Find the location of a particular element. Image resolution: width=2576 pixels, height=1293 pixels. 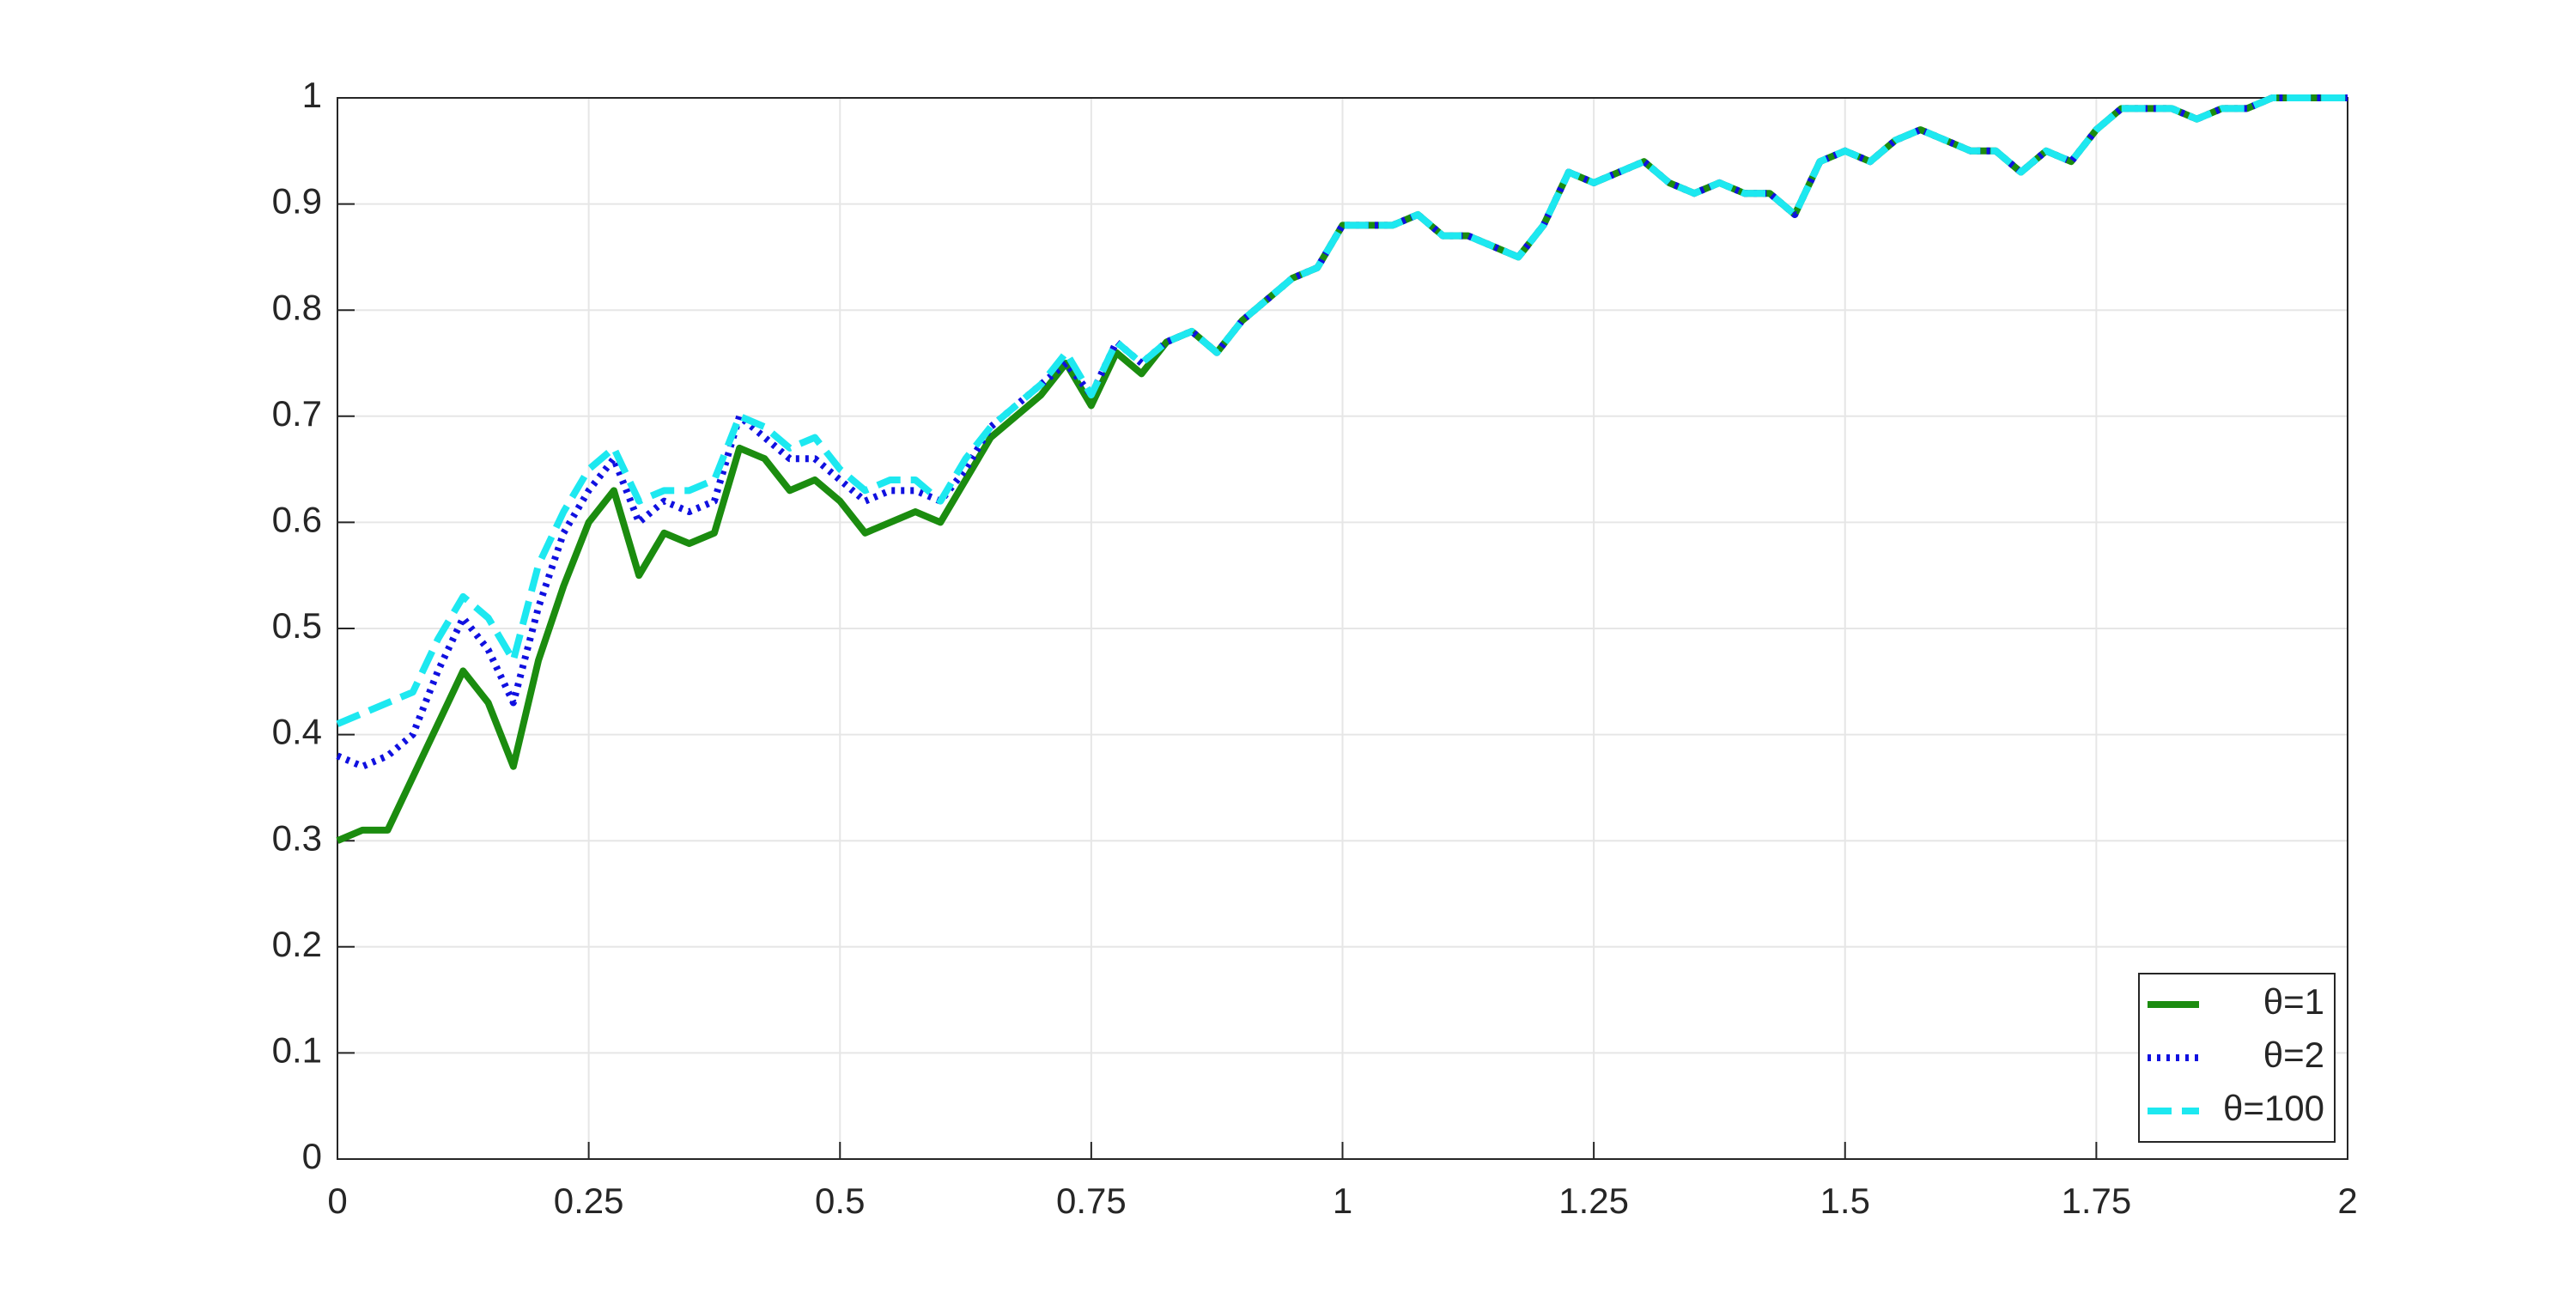

x-tick-label: 0.25 is located at coordinates (589, 1201).